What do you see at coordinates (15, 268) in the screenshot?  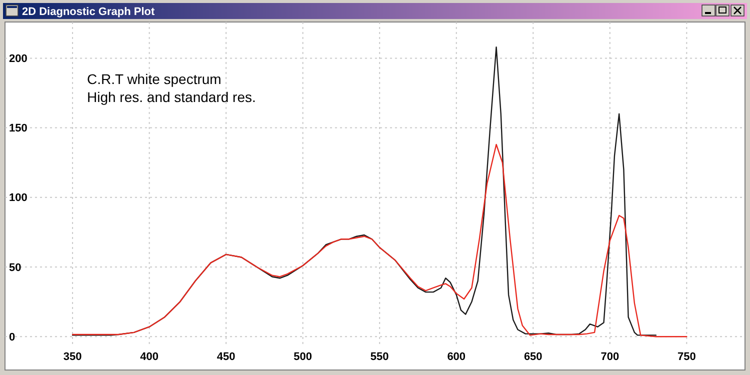 I see `y-tick-label: 50` at bounding box center [15, 268].